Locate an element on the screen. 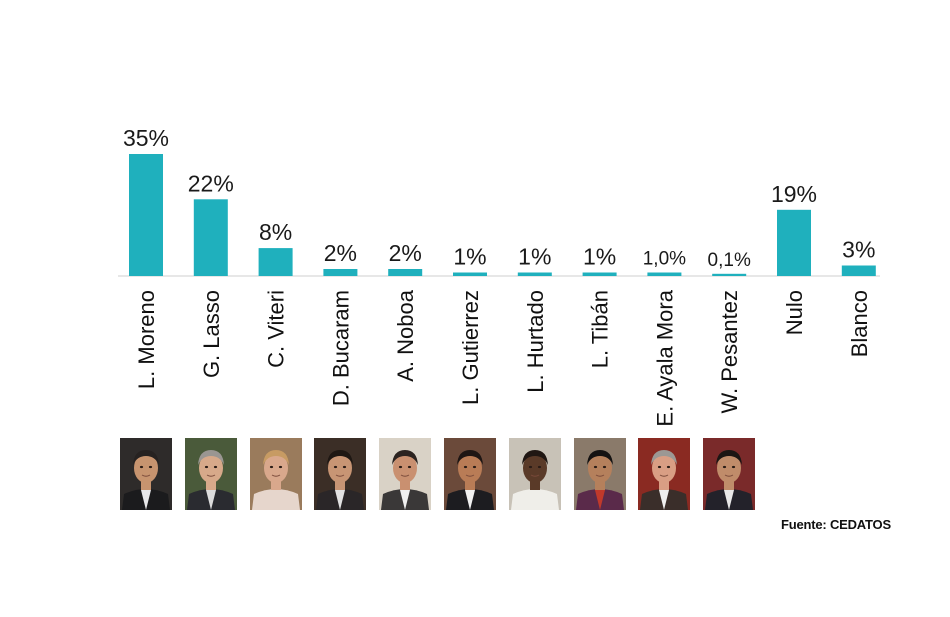  category-label-6: L. Gutierrez is located at coordinates (470, 347).